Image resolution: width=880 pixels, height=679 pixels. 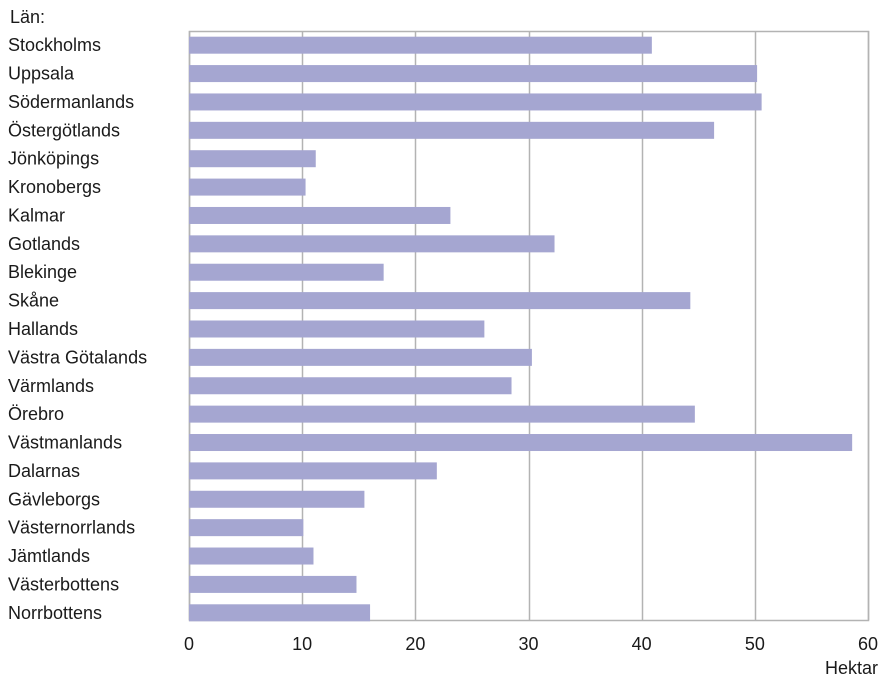 I want to click on category-label-10: Hallands, so click(x=43, y=329).